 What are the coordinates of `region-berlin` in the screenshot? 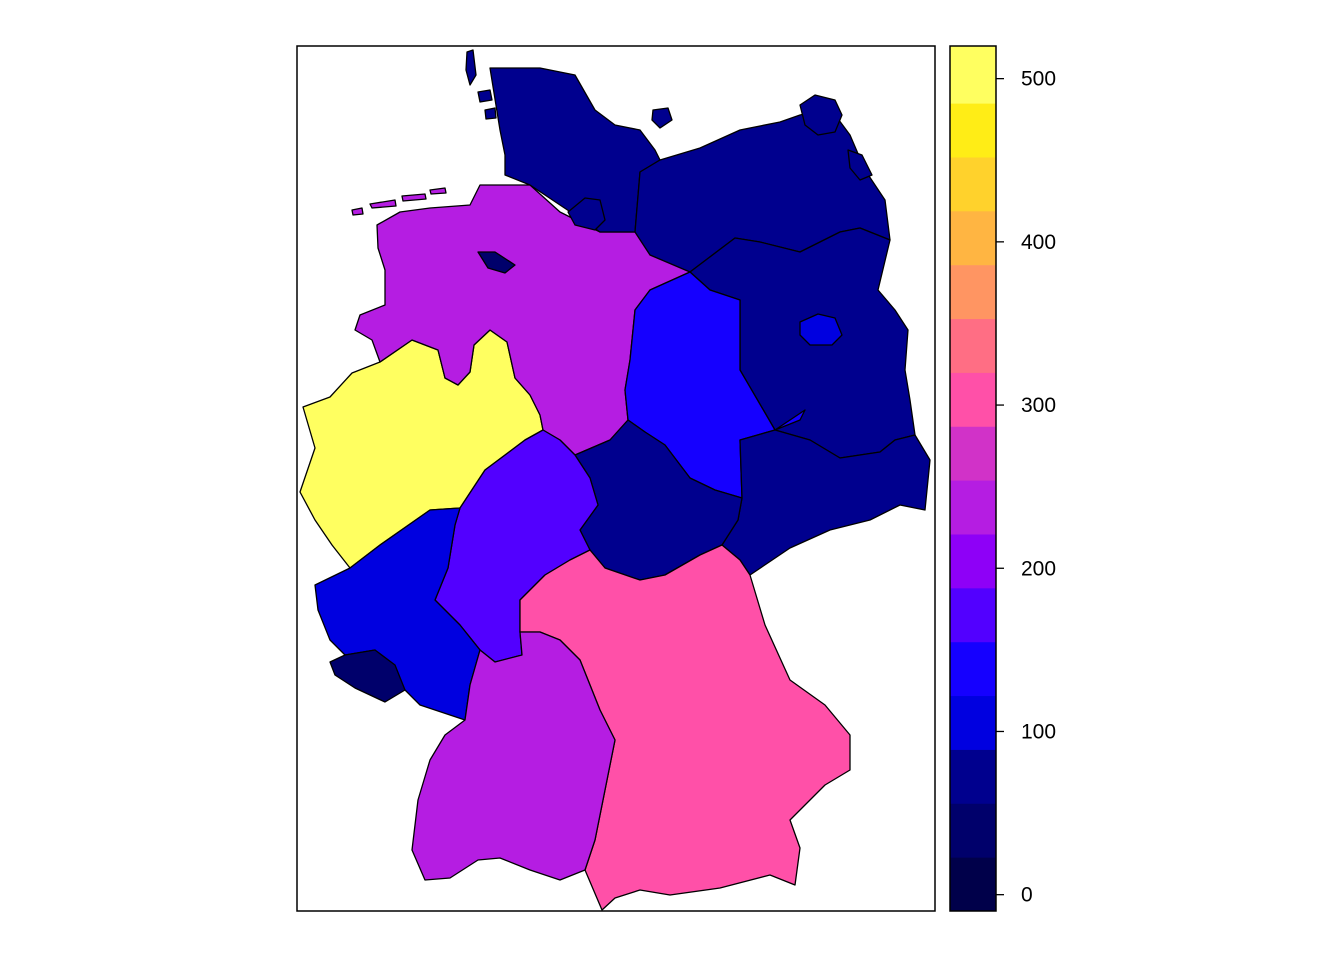 It's located at (821, 329).